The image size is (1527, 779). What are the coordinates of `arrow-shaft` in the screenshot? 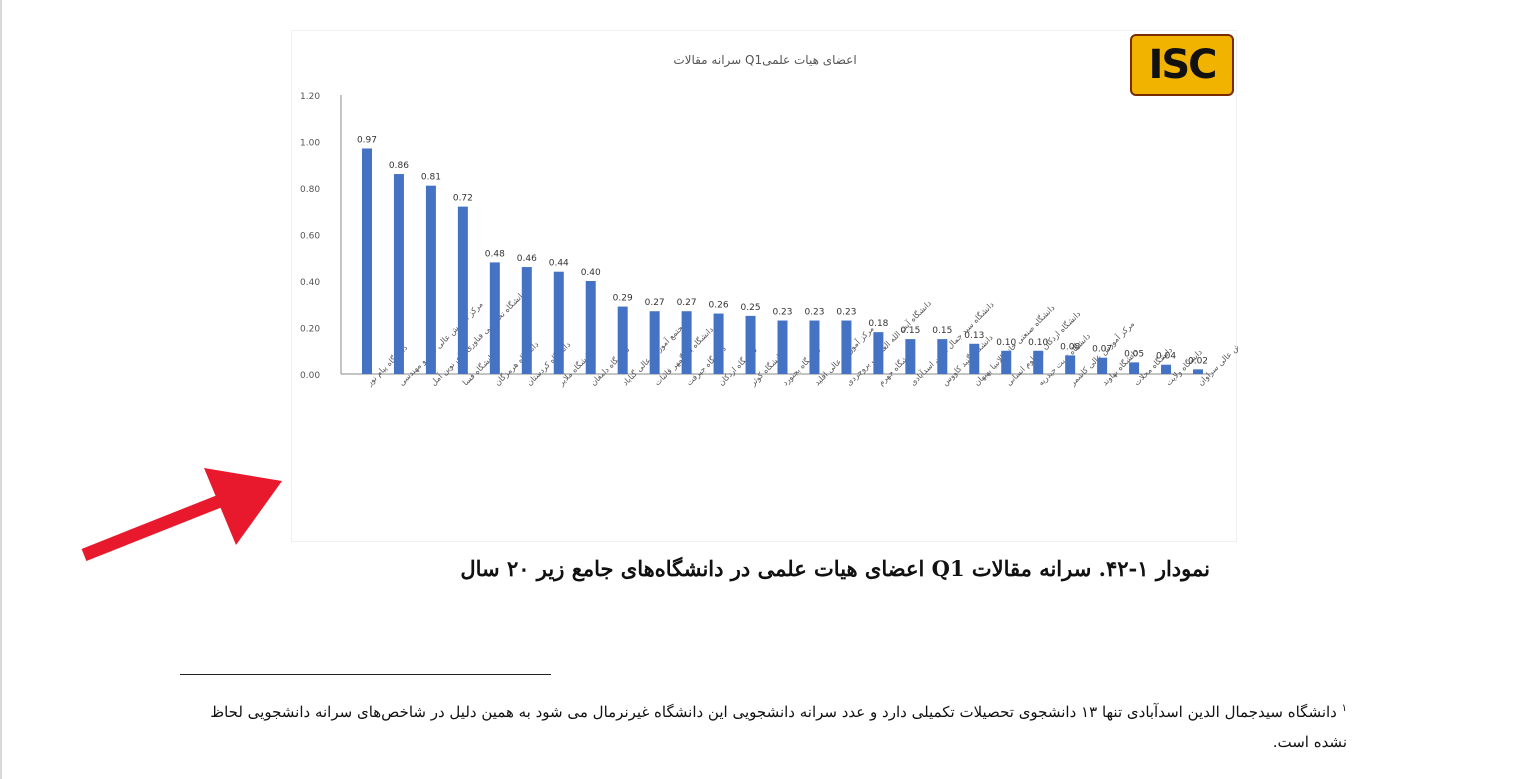 It's located at (157, 526).